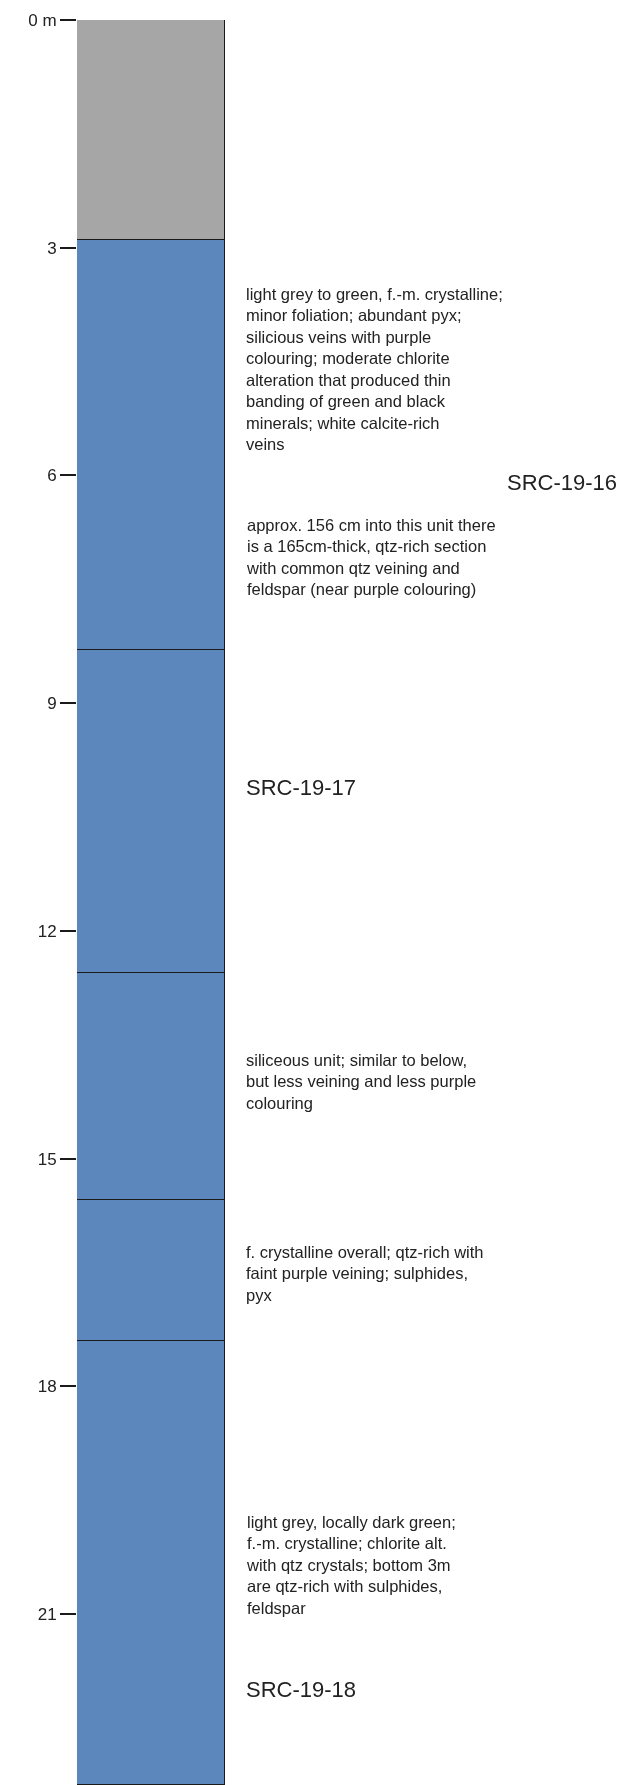 The width and height of the screenshot is (643, 1785). I want to click on y-tick-label: 9, so click(52, 704).